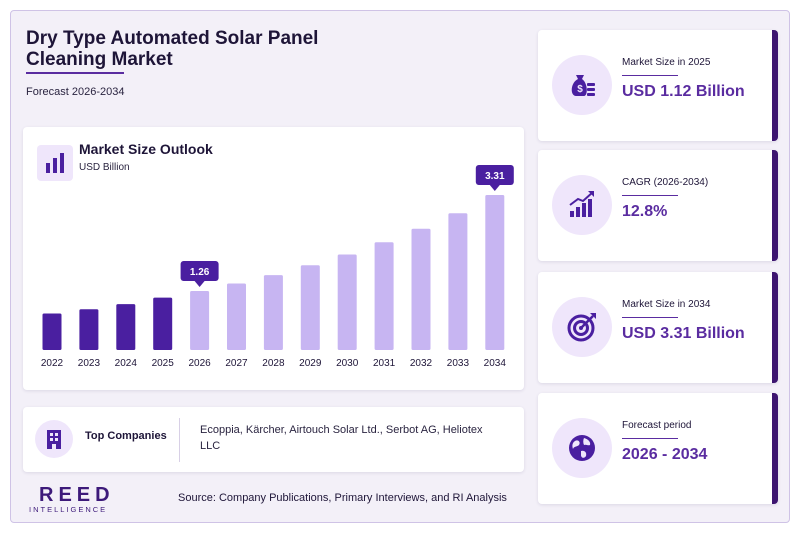  I want to click on x-tick-label: 2024, so click(126, 363).